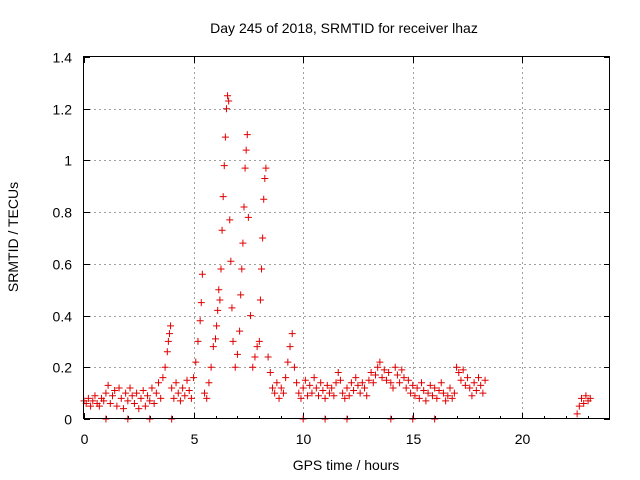 The width and height of the screenshot is (640, 480). Describe the element at coordinates (346, 465) in the screenshot. I see `x-axis-label: GPS time / hours` at that location.